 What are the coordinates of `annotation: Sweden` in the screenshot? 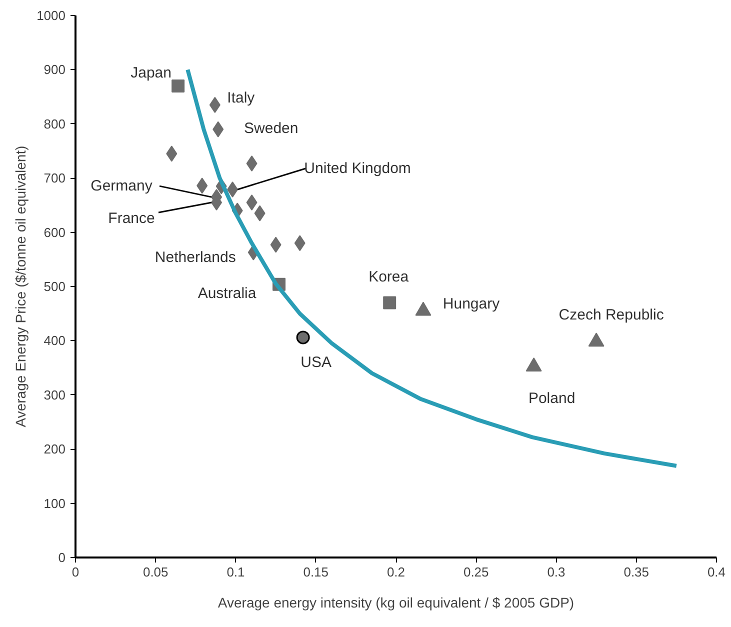 It's located at (271, 128).